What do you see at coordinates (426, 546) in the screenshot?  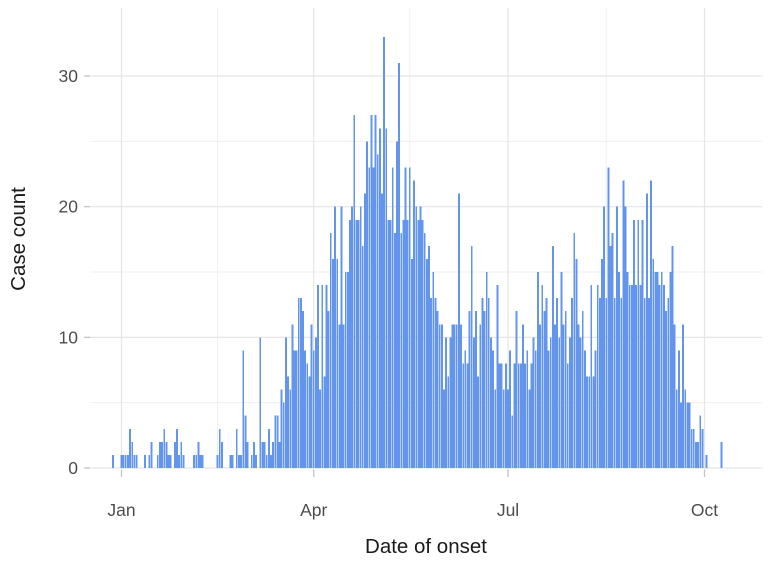 I see `x-axis-title: Date of onset` at bounding box center [426, 546].